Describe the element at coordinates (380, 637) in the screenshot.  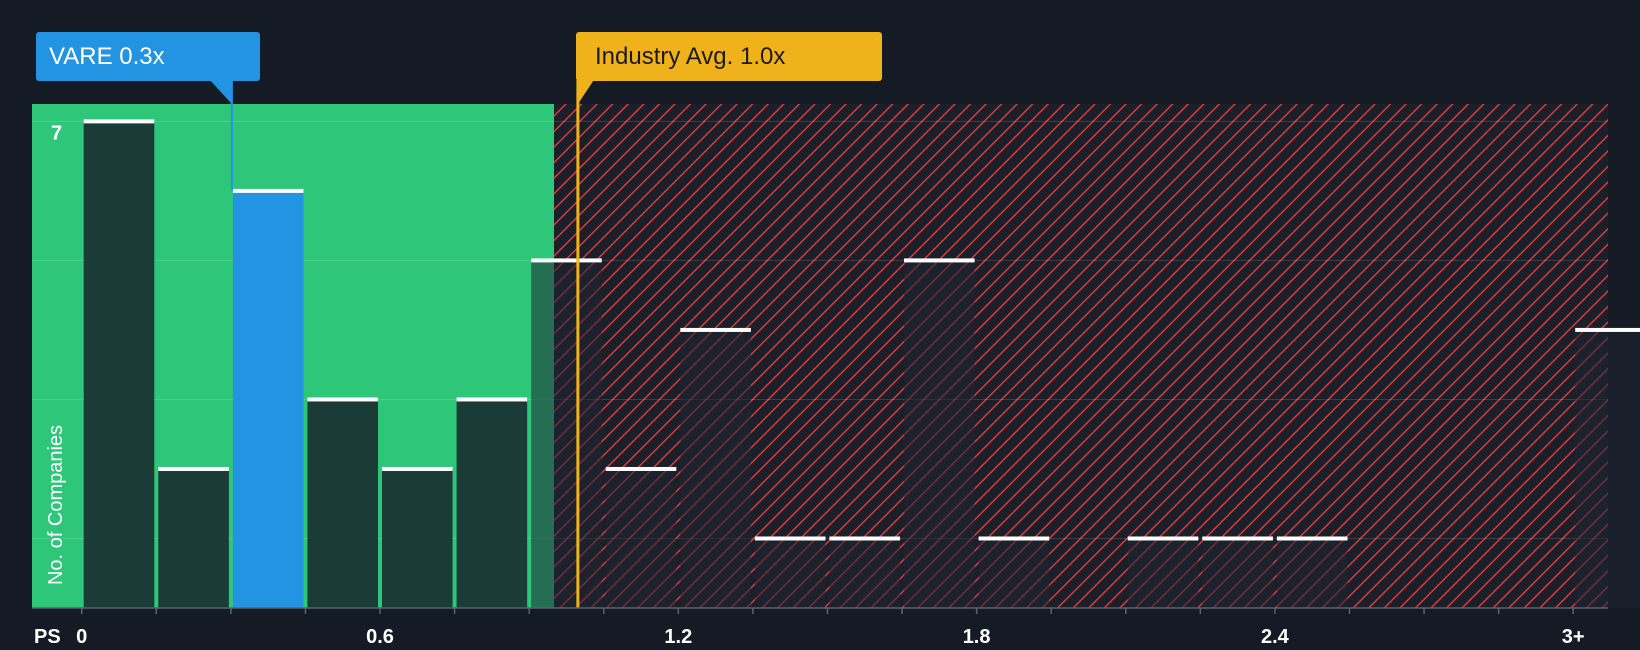
I see `x-tick-label: 0.6` at that location.